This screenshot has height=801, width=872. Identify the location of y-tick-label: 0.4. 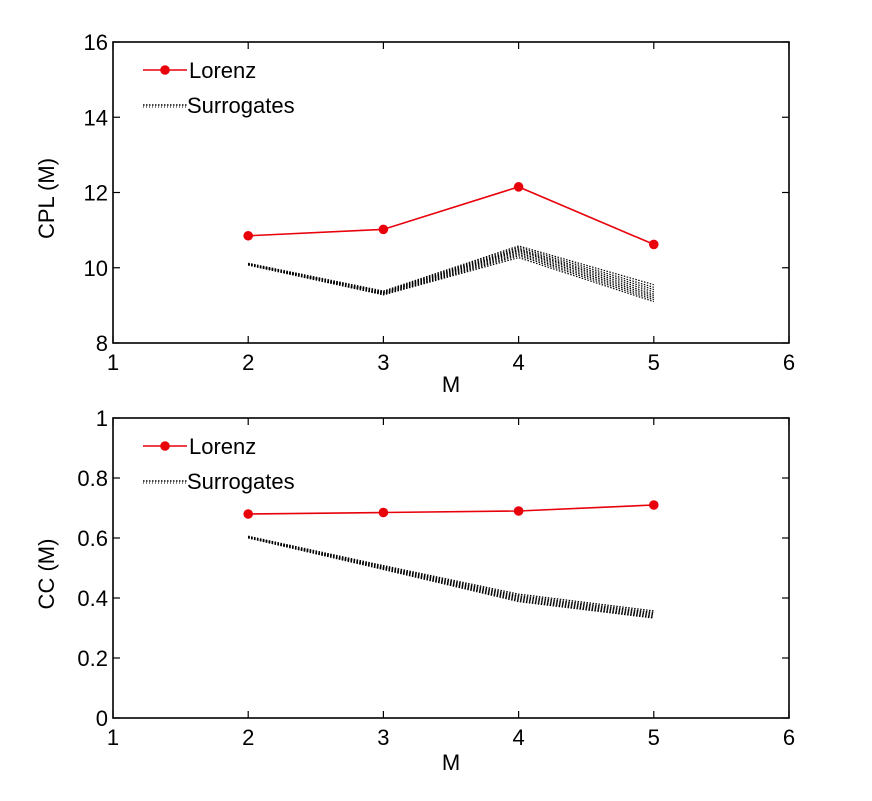
(92, 598).